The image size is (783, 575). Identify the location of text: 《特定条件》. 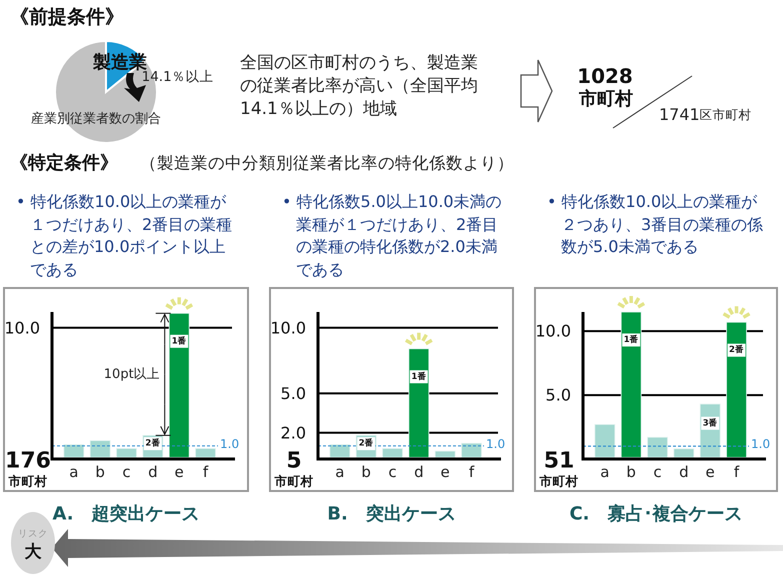
(64, 163).